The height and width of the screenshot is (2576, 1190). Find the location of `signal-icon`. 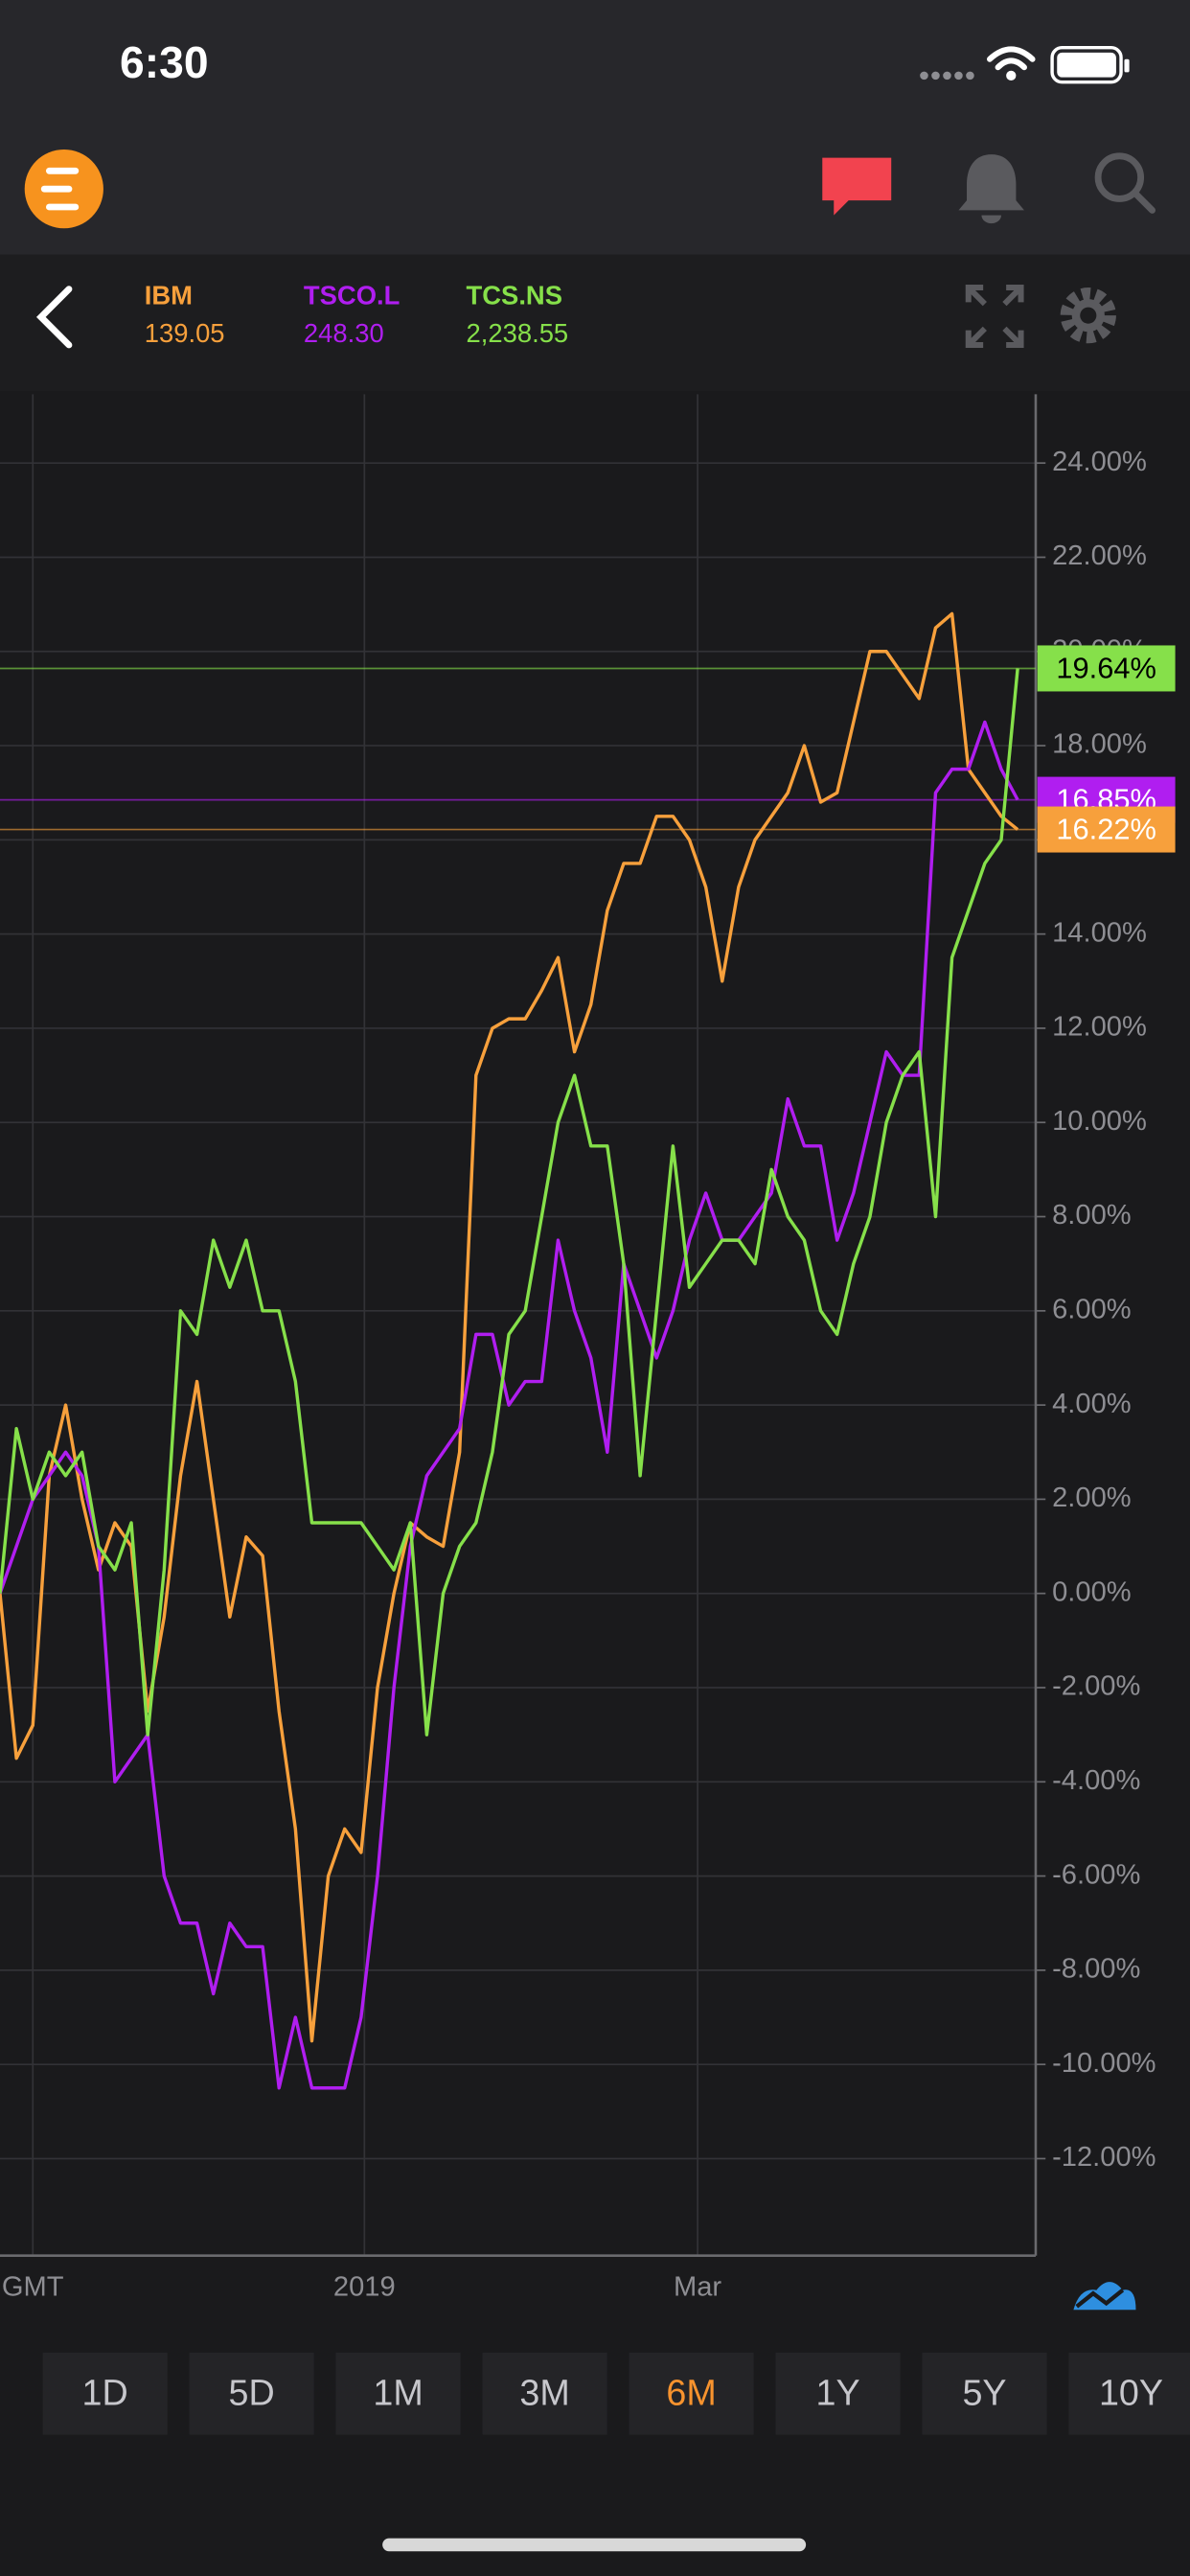

signal-icon is located at coordinates (947, 75).